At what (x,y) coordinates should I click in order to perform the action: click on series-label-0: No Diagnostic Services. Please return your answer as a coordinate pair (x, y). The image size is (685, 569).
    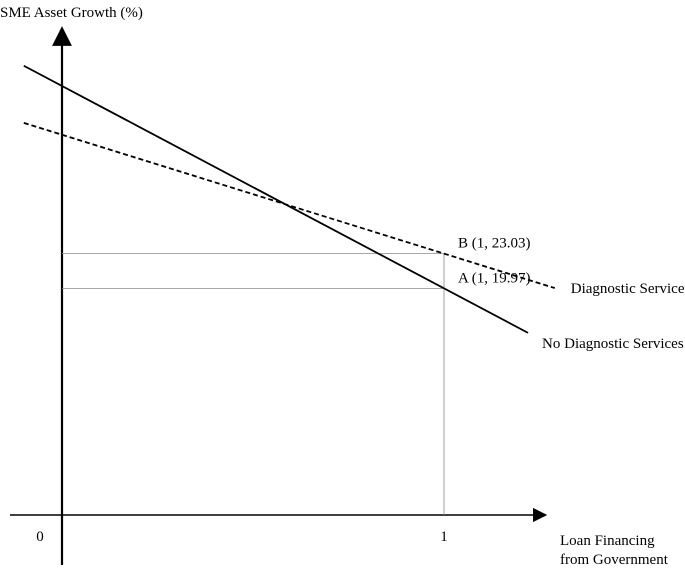
    Looking at the image, I should click on (613, 344).